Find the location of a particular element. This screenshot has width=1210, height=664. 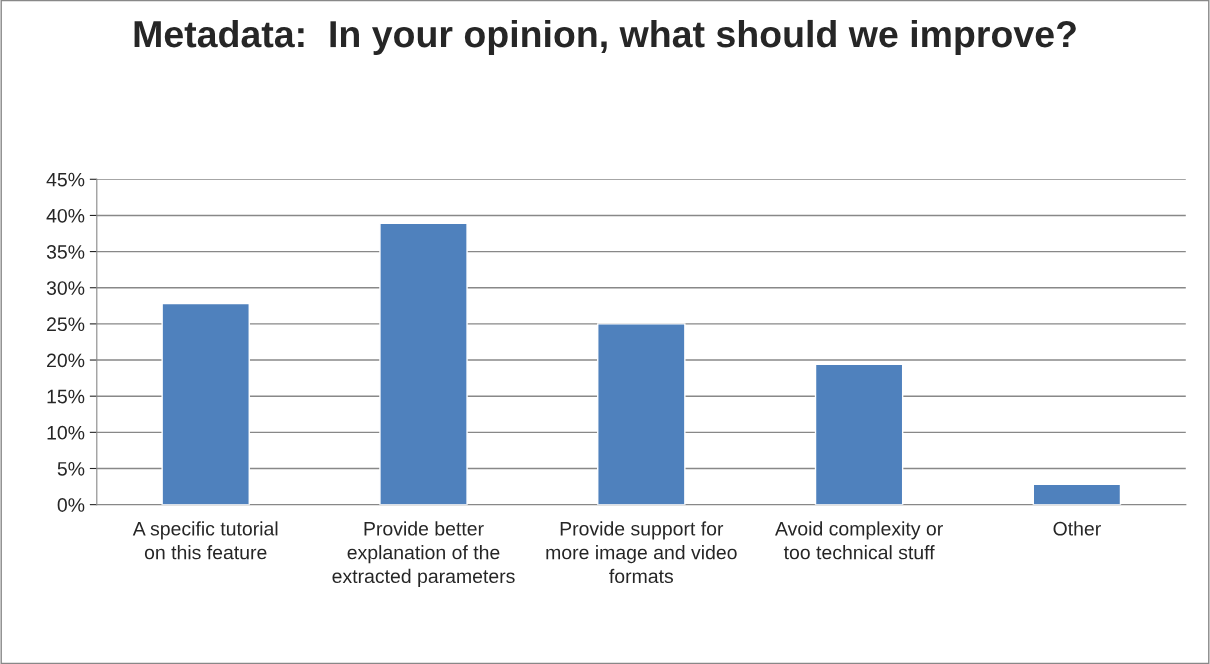

y-tick-label: 35% is located at coordinates (65, 252).